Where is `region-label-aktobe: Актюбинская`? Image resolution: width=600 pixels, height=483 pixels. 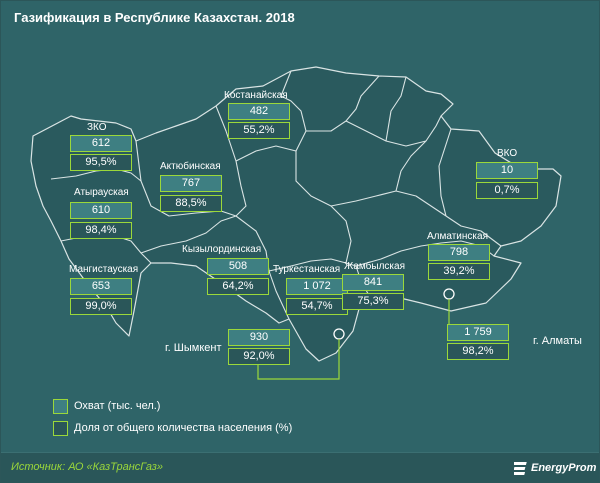
region-label-aktobe: Актюбинская is located at coordinates (190, 166).